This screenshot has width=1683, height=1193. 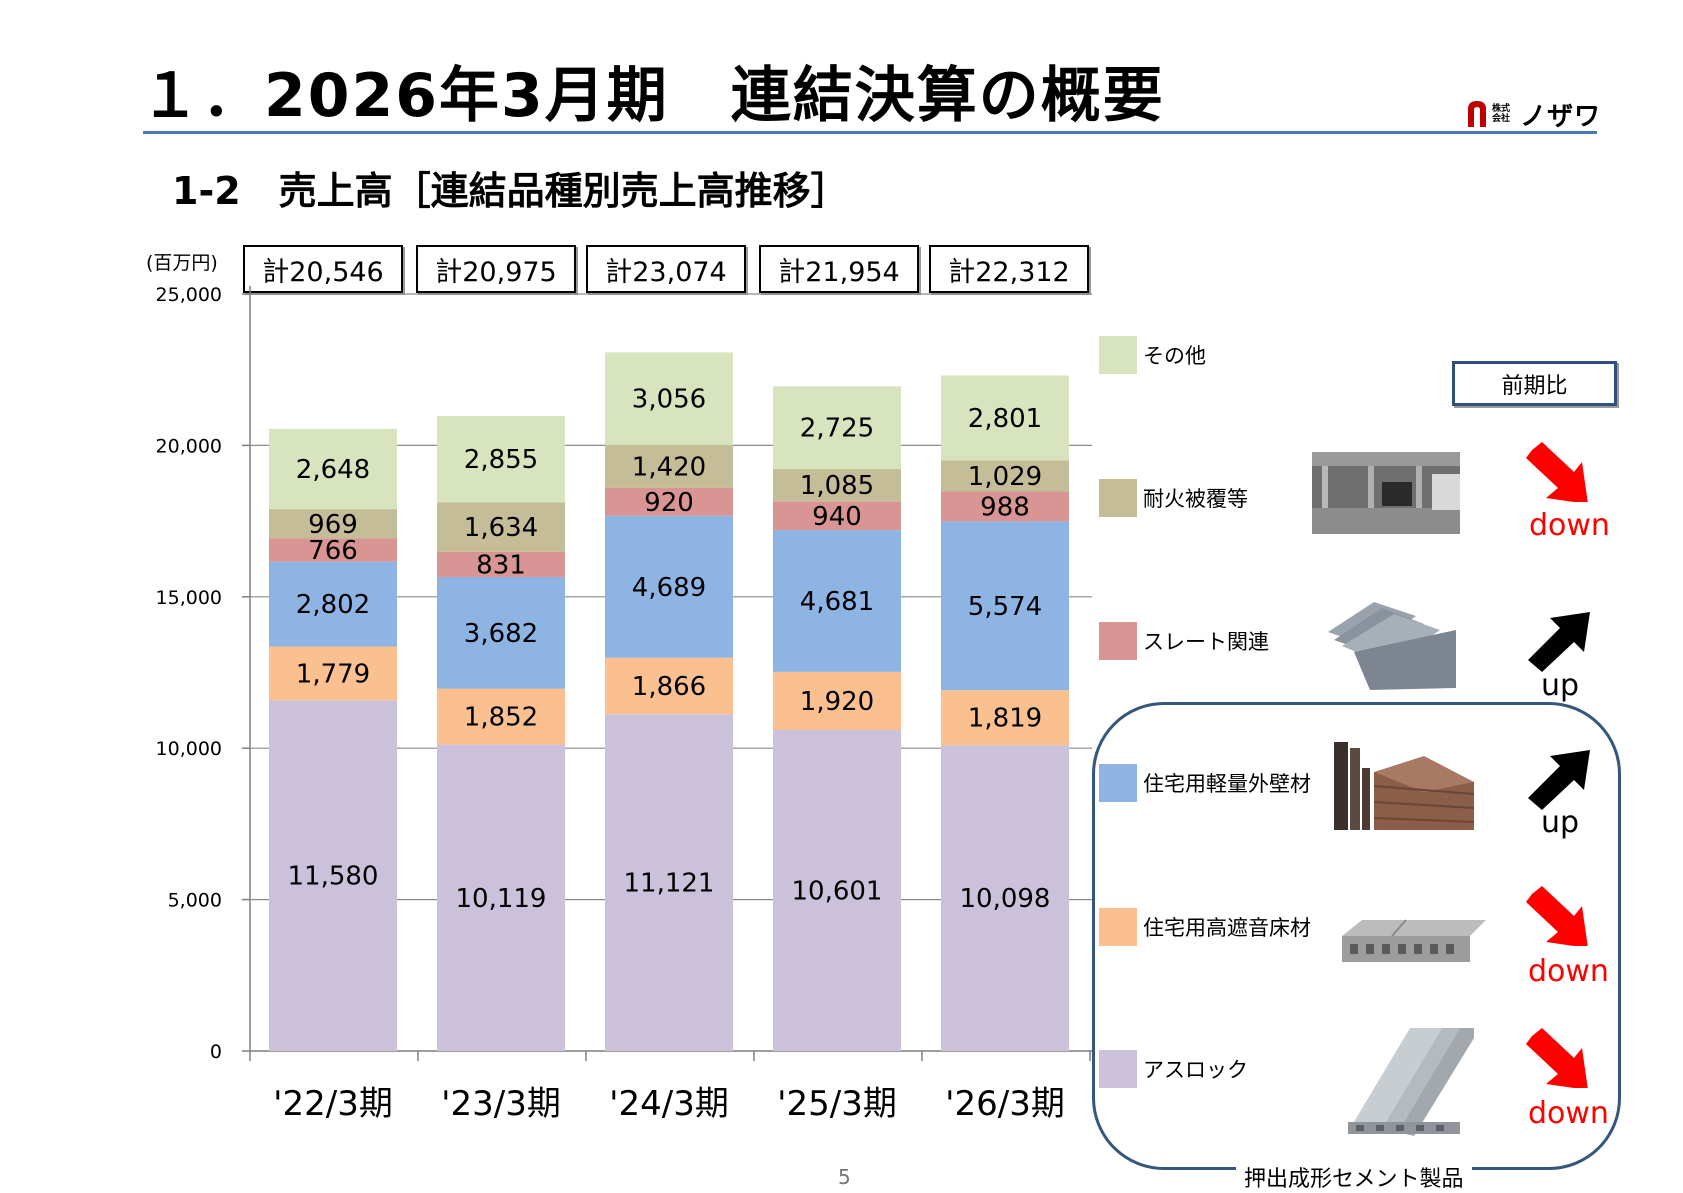 What do you see at coordinates (839, 269) in the screenshot?
I see `total-box-2025: 計21,954` at bounding box center [839, 269].